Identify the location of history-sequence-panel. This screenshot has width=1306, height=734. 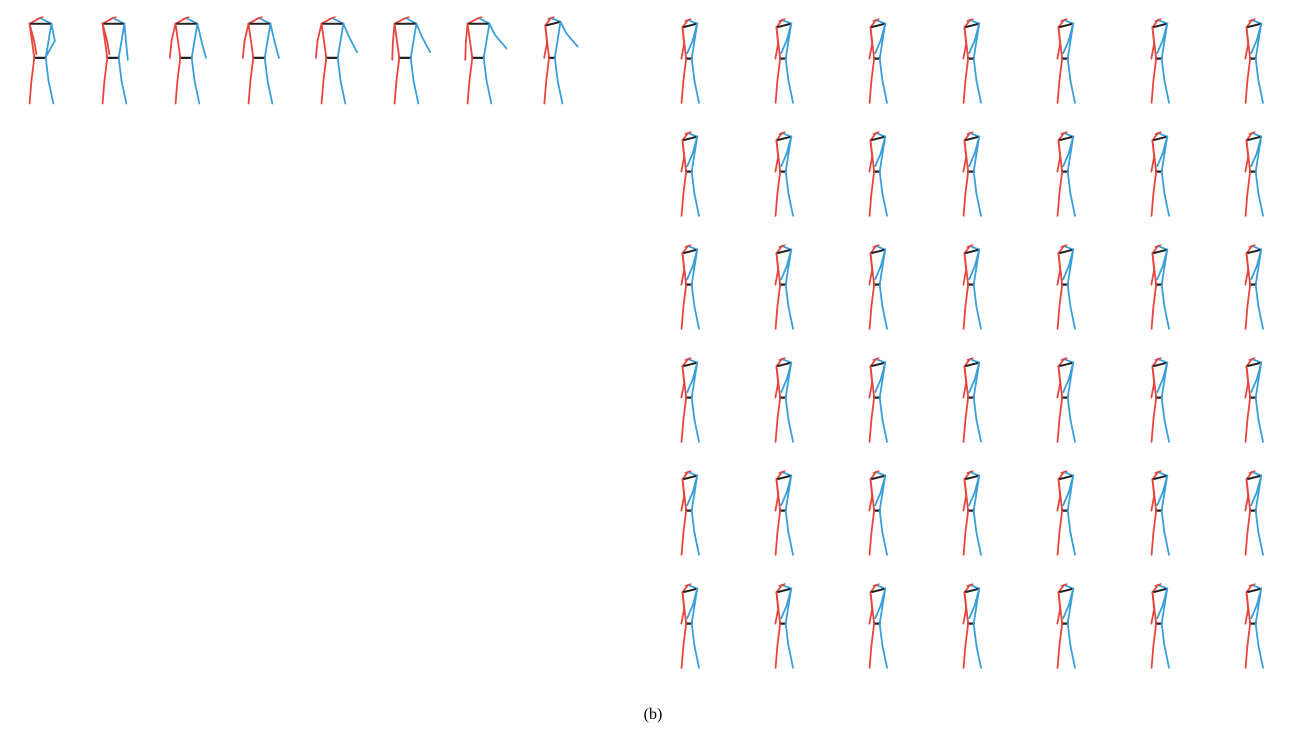
(303, 60).